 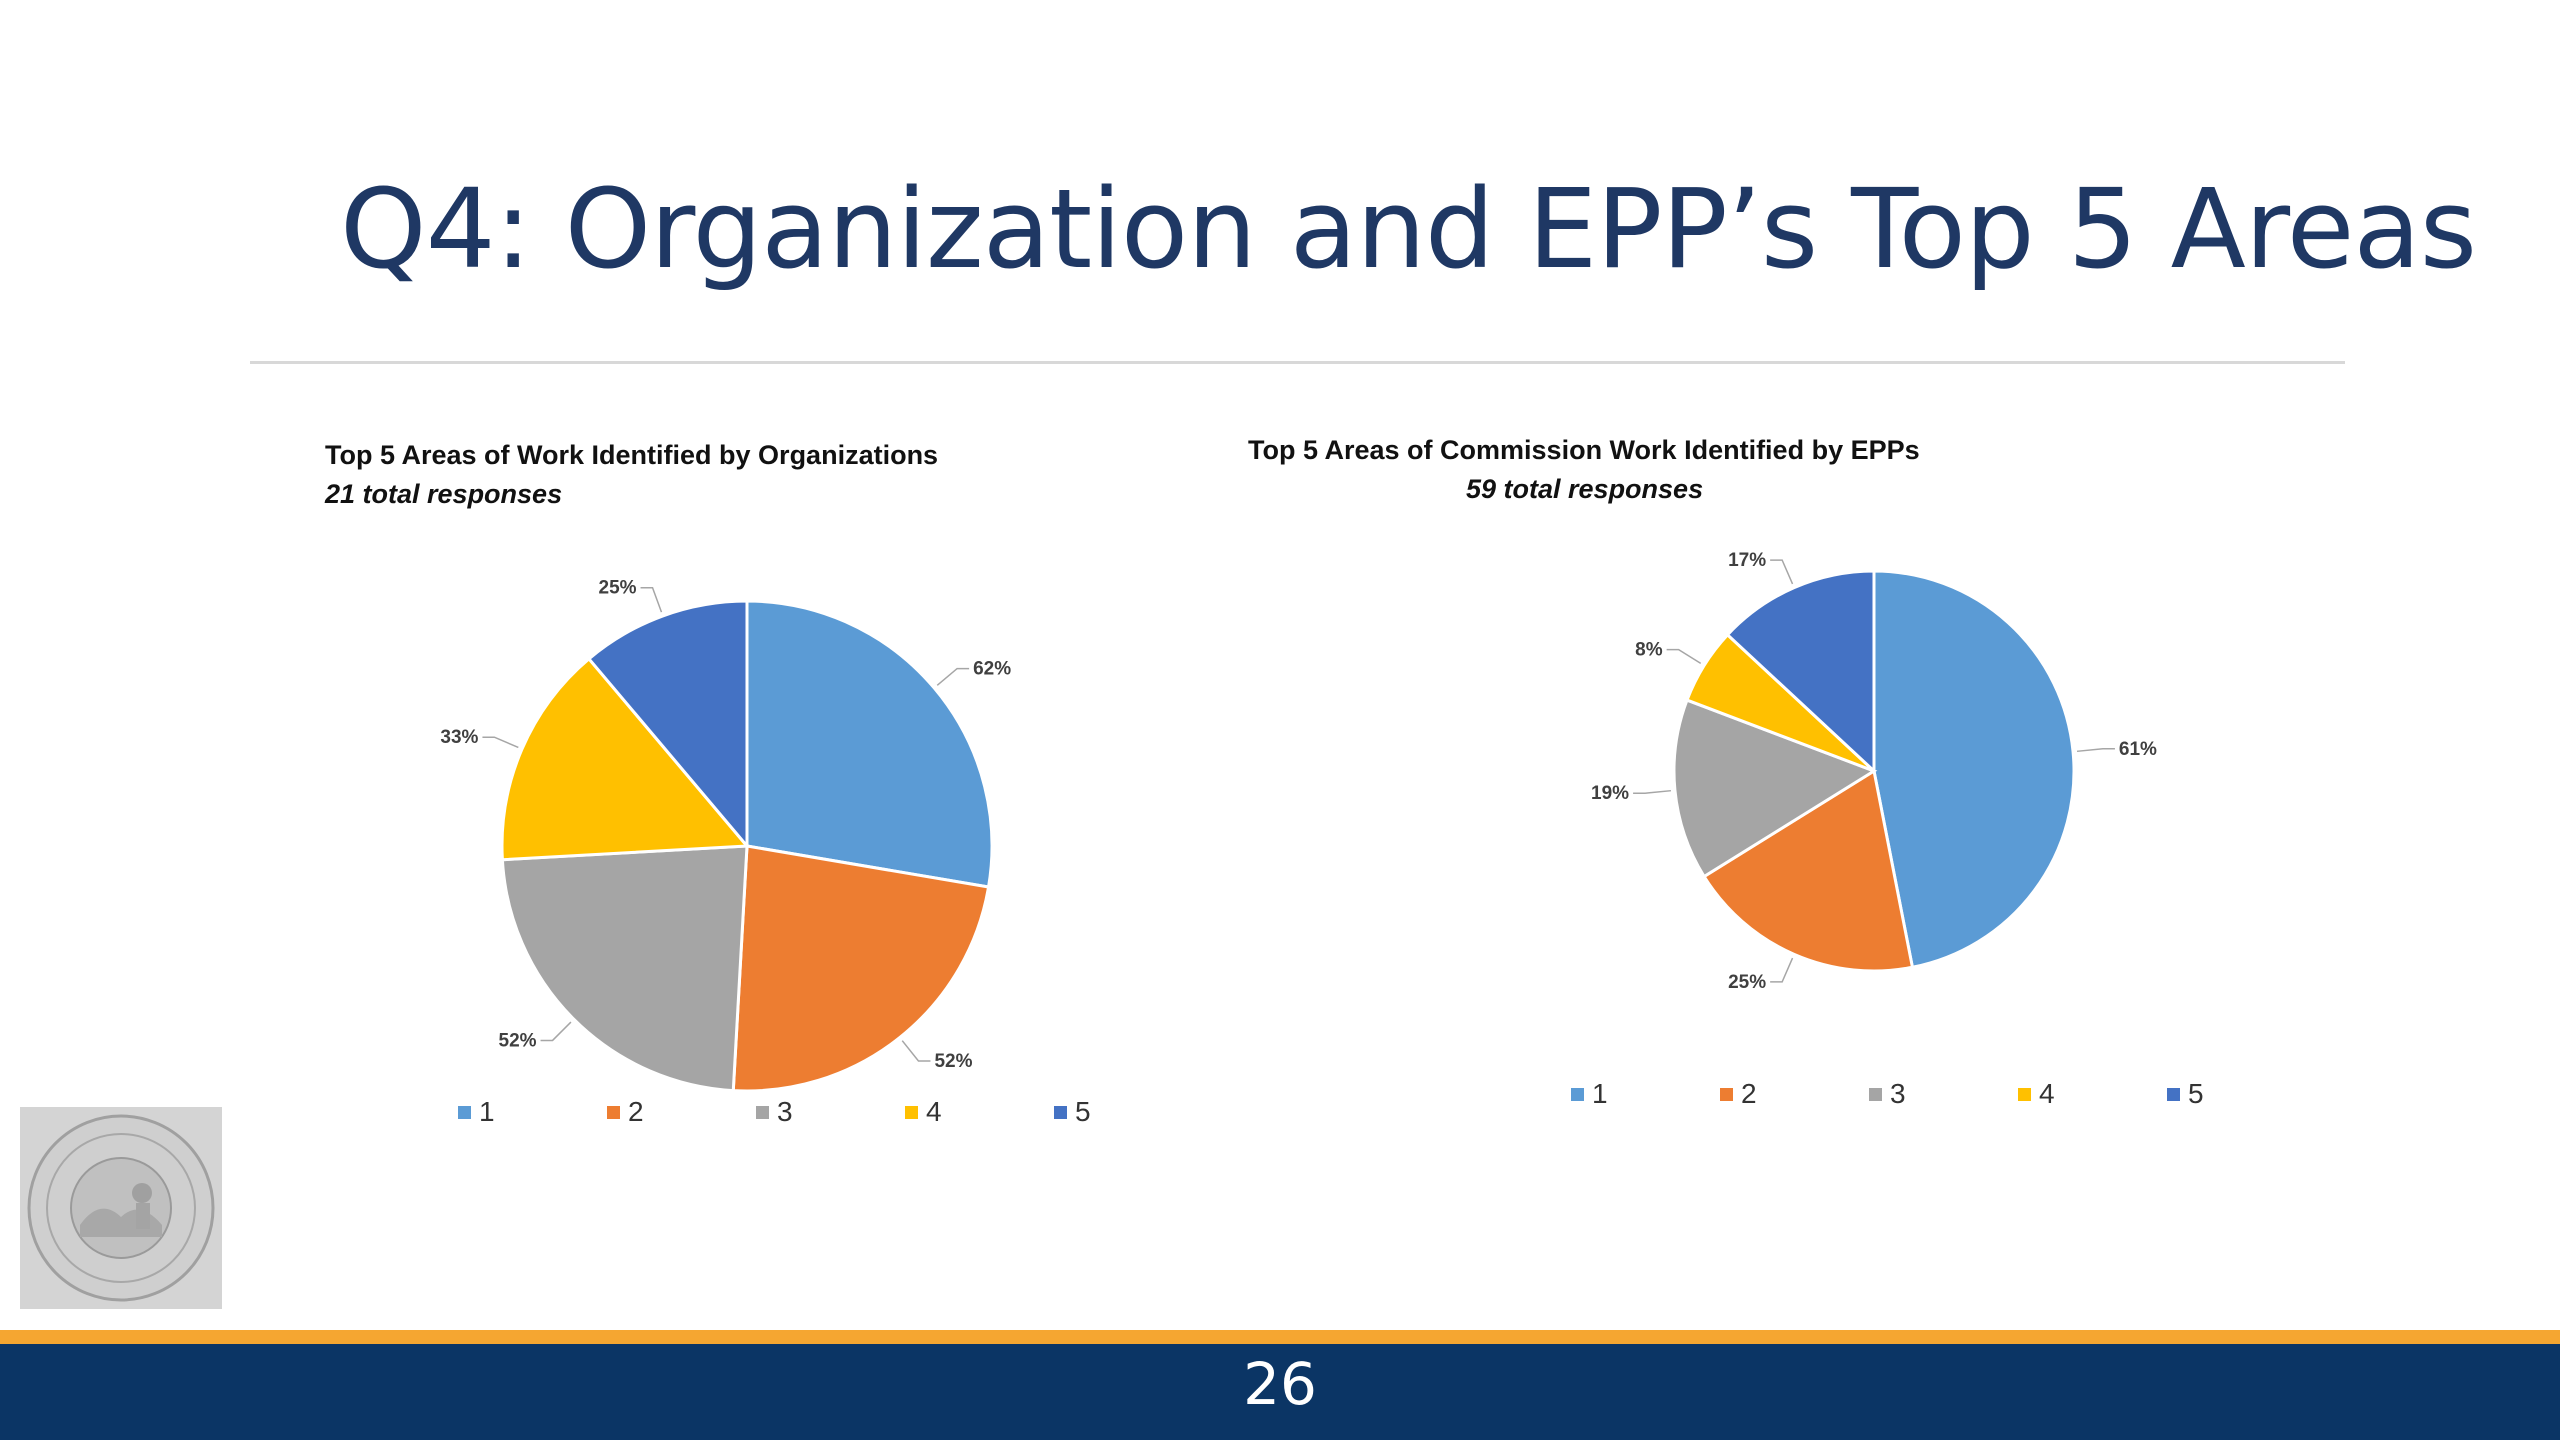 I want to click on chart-1-legend-label-3: 3, so click(x=785, y=1111).